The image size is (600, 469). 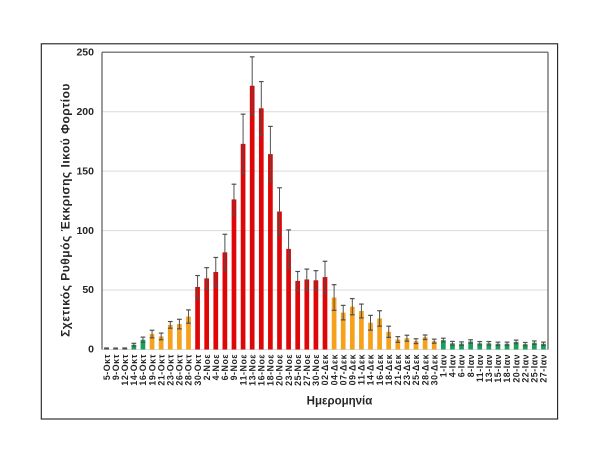 I want to click on svg-text: 18-Ιαν, so click(x=507, y=368).